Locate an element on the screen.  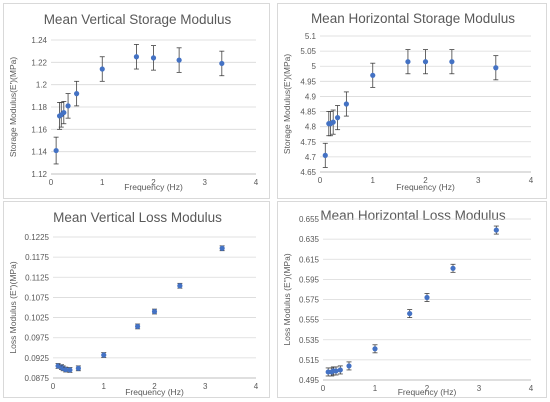
y-tick-label: 0.515 is located at coordinates (309, 360).